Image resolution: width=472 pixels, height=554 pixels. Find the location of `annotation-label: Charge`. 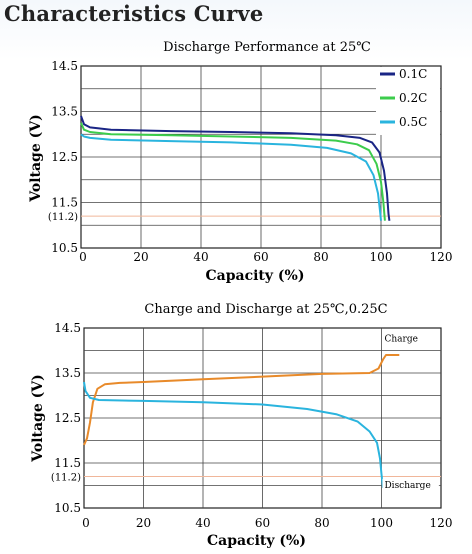

annotation-label: Charge is located at coordinates (400, 340).